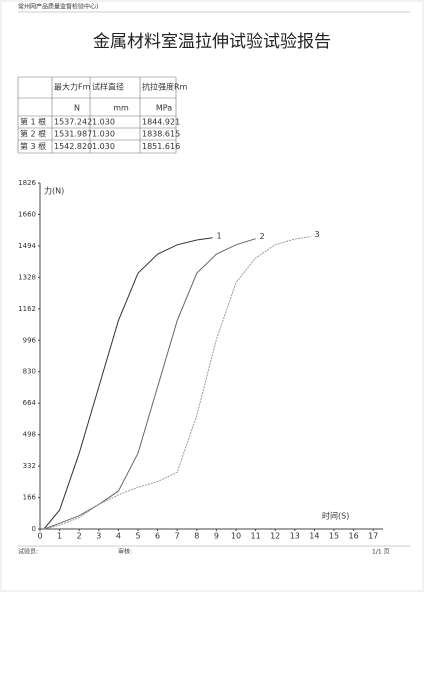 The width and height of the screenshot is (424, 700). Describe the element at coordinates (28, 552) in the screenshot. I see `tester: 试验员:` at that location.